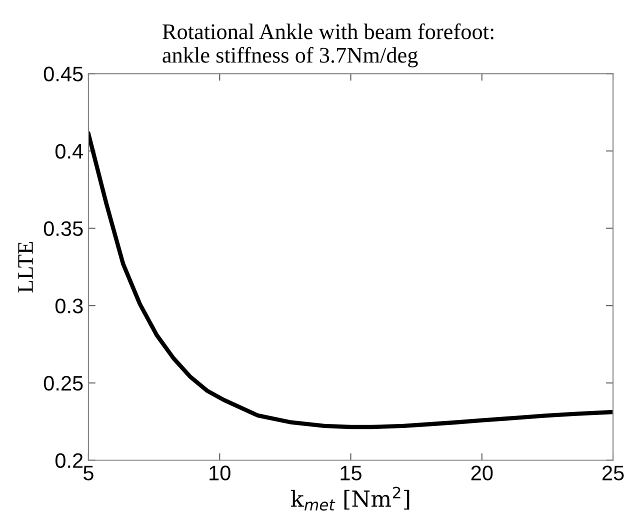 This screenshot has width=632, height=526. I want to click on x-tick-label: 15, so click(351, 473).